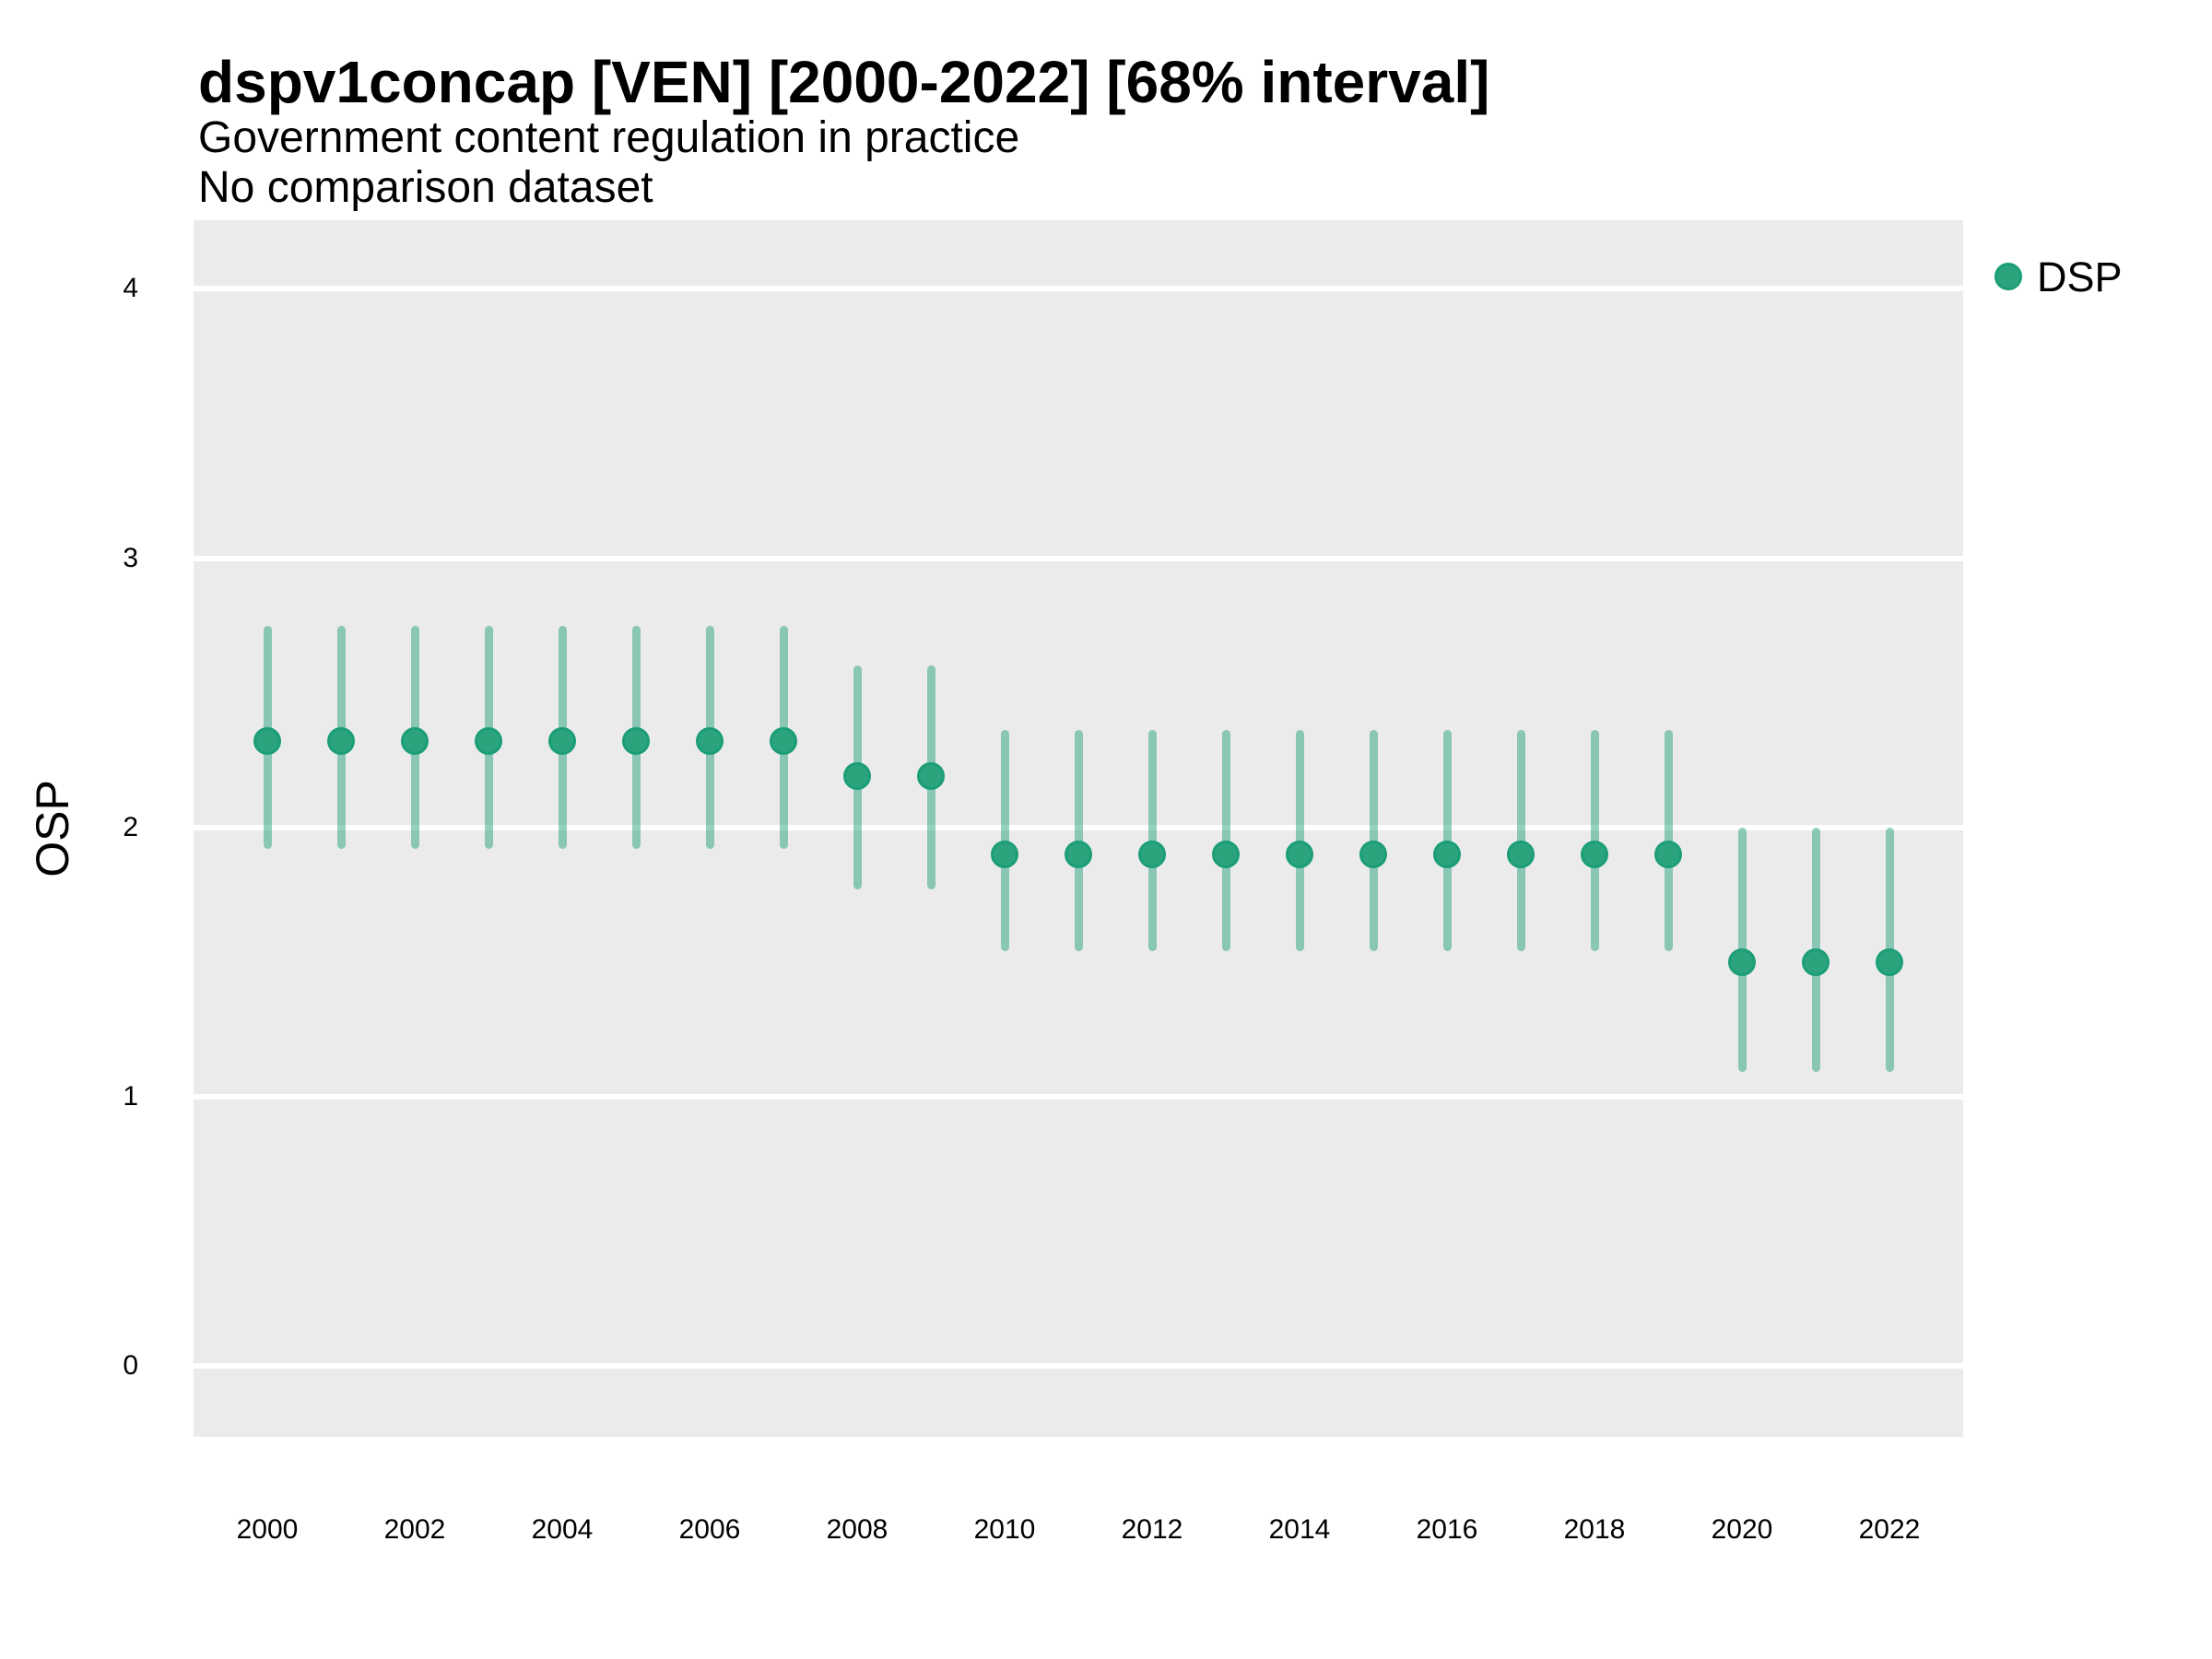  I want to click on data-point-2022, so click(1889, 961).